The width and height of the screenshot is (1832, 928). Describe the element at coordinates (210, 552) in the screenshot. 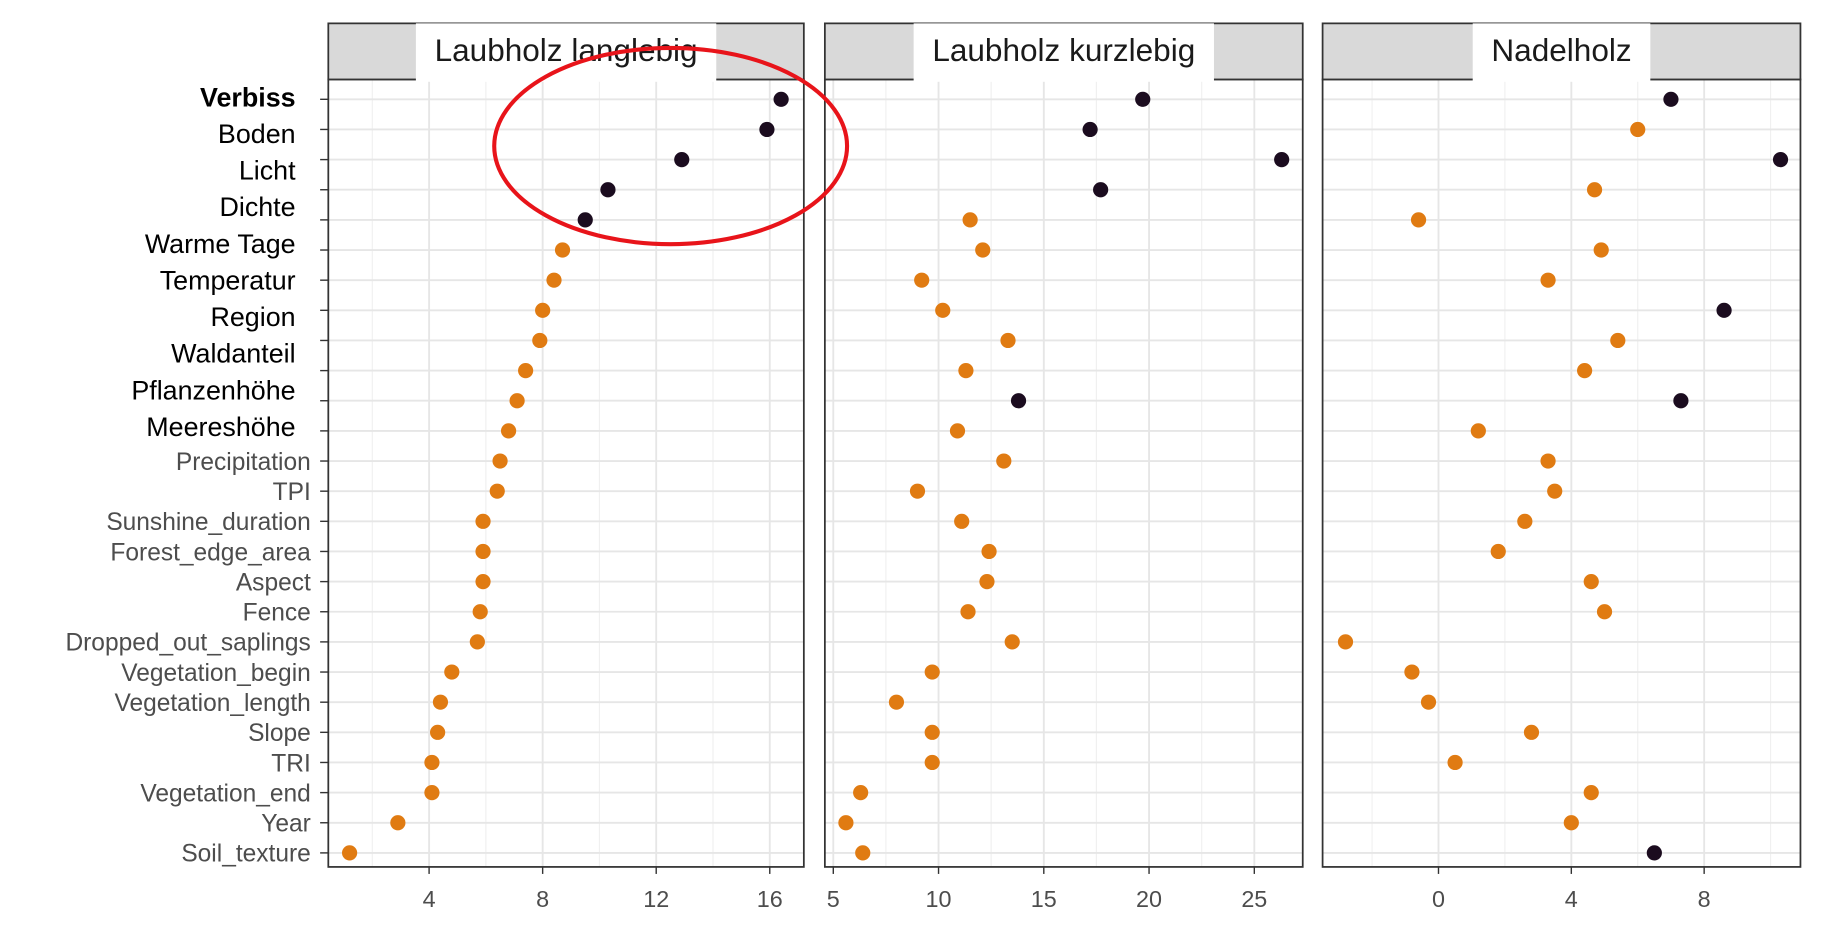

I see `y-tick-label: Forest_edge_area` at that location.